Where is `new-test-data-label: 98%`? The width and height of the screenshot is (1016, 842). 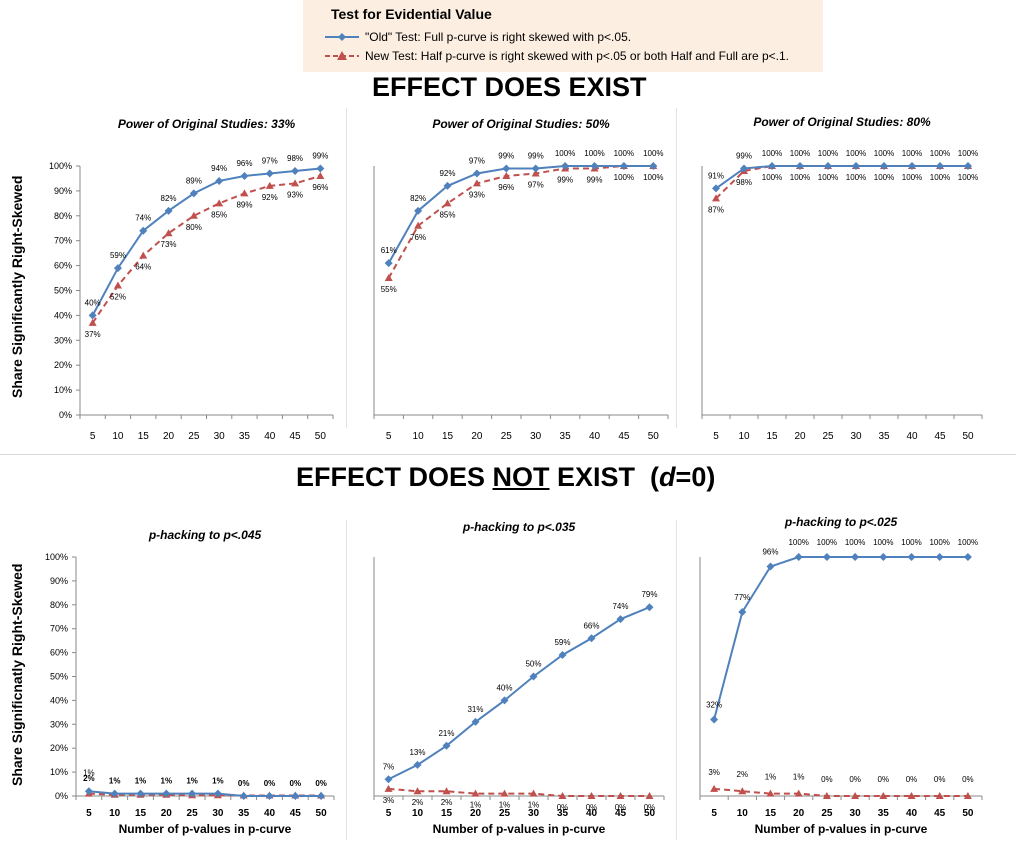
new-test-data-label: 98% is located at coordinates (744, 182).